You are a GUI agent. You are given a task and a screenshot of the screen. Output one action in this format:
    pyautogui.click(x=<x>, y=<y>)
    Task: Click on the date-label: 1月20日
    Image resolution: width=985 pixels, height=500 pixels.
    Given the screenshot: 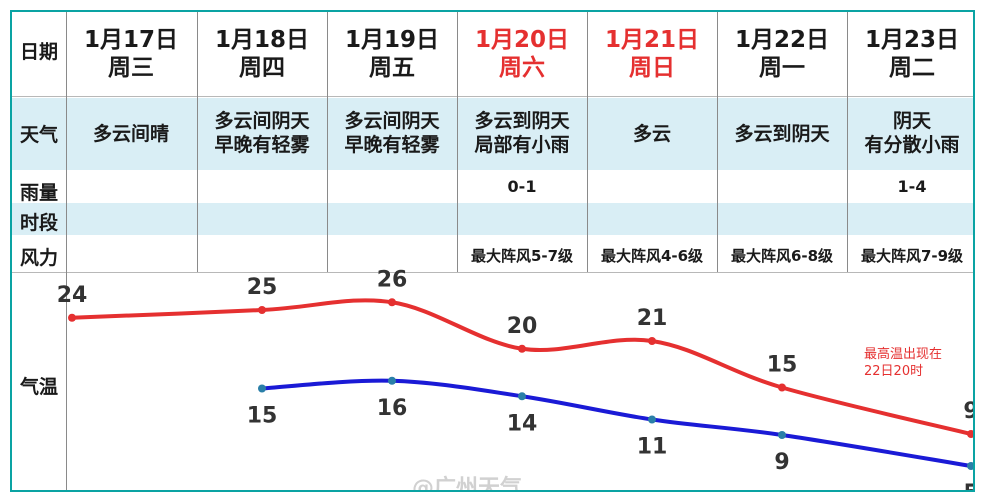 What is the action you would take?
    pyautogui.click(x=521, y=40)
    